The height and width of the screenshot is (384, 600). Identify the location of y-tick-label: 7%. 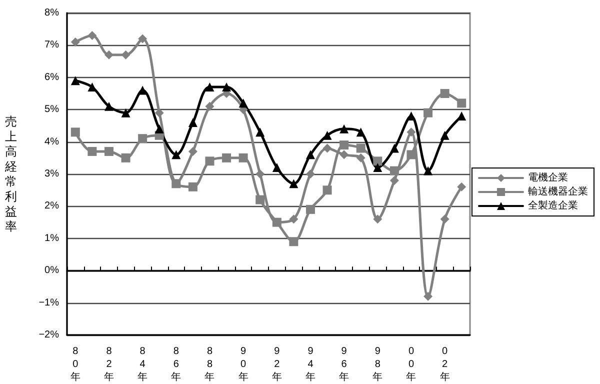
(52, 45).